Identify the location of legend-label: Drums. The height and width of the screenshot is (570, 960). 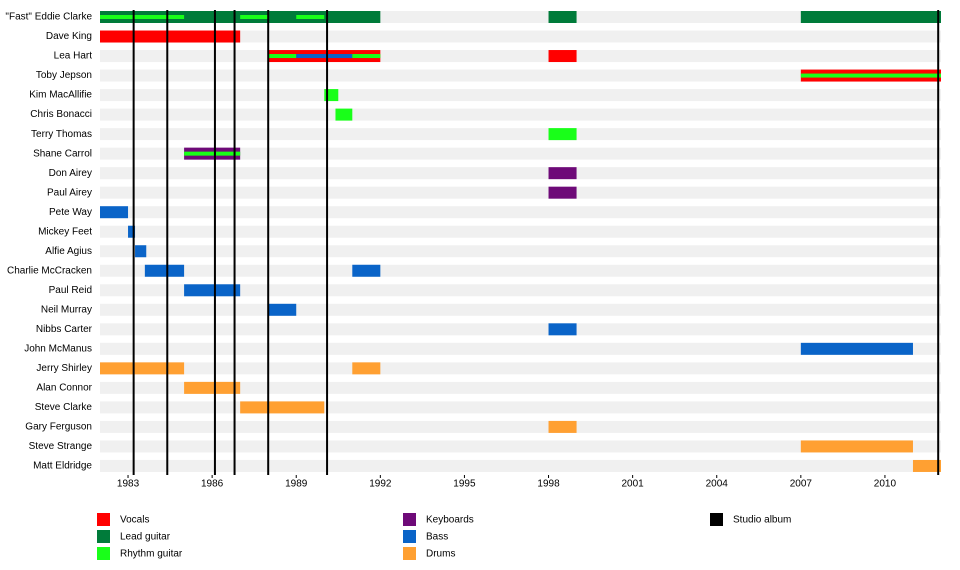
(440, 554).